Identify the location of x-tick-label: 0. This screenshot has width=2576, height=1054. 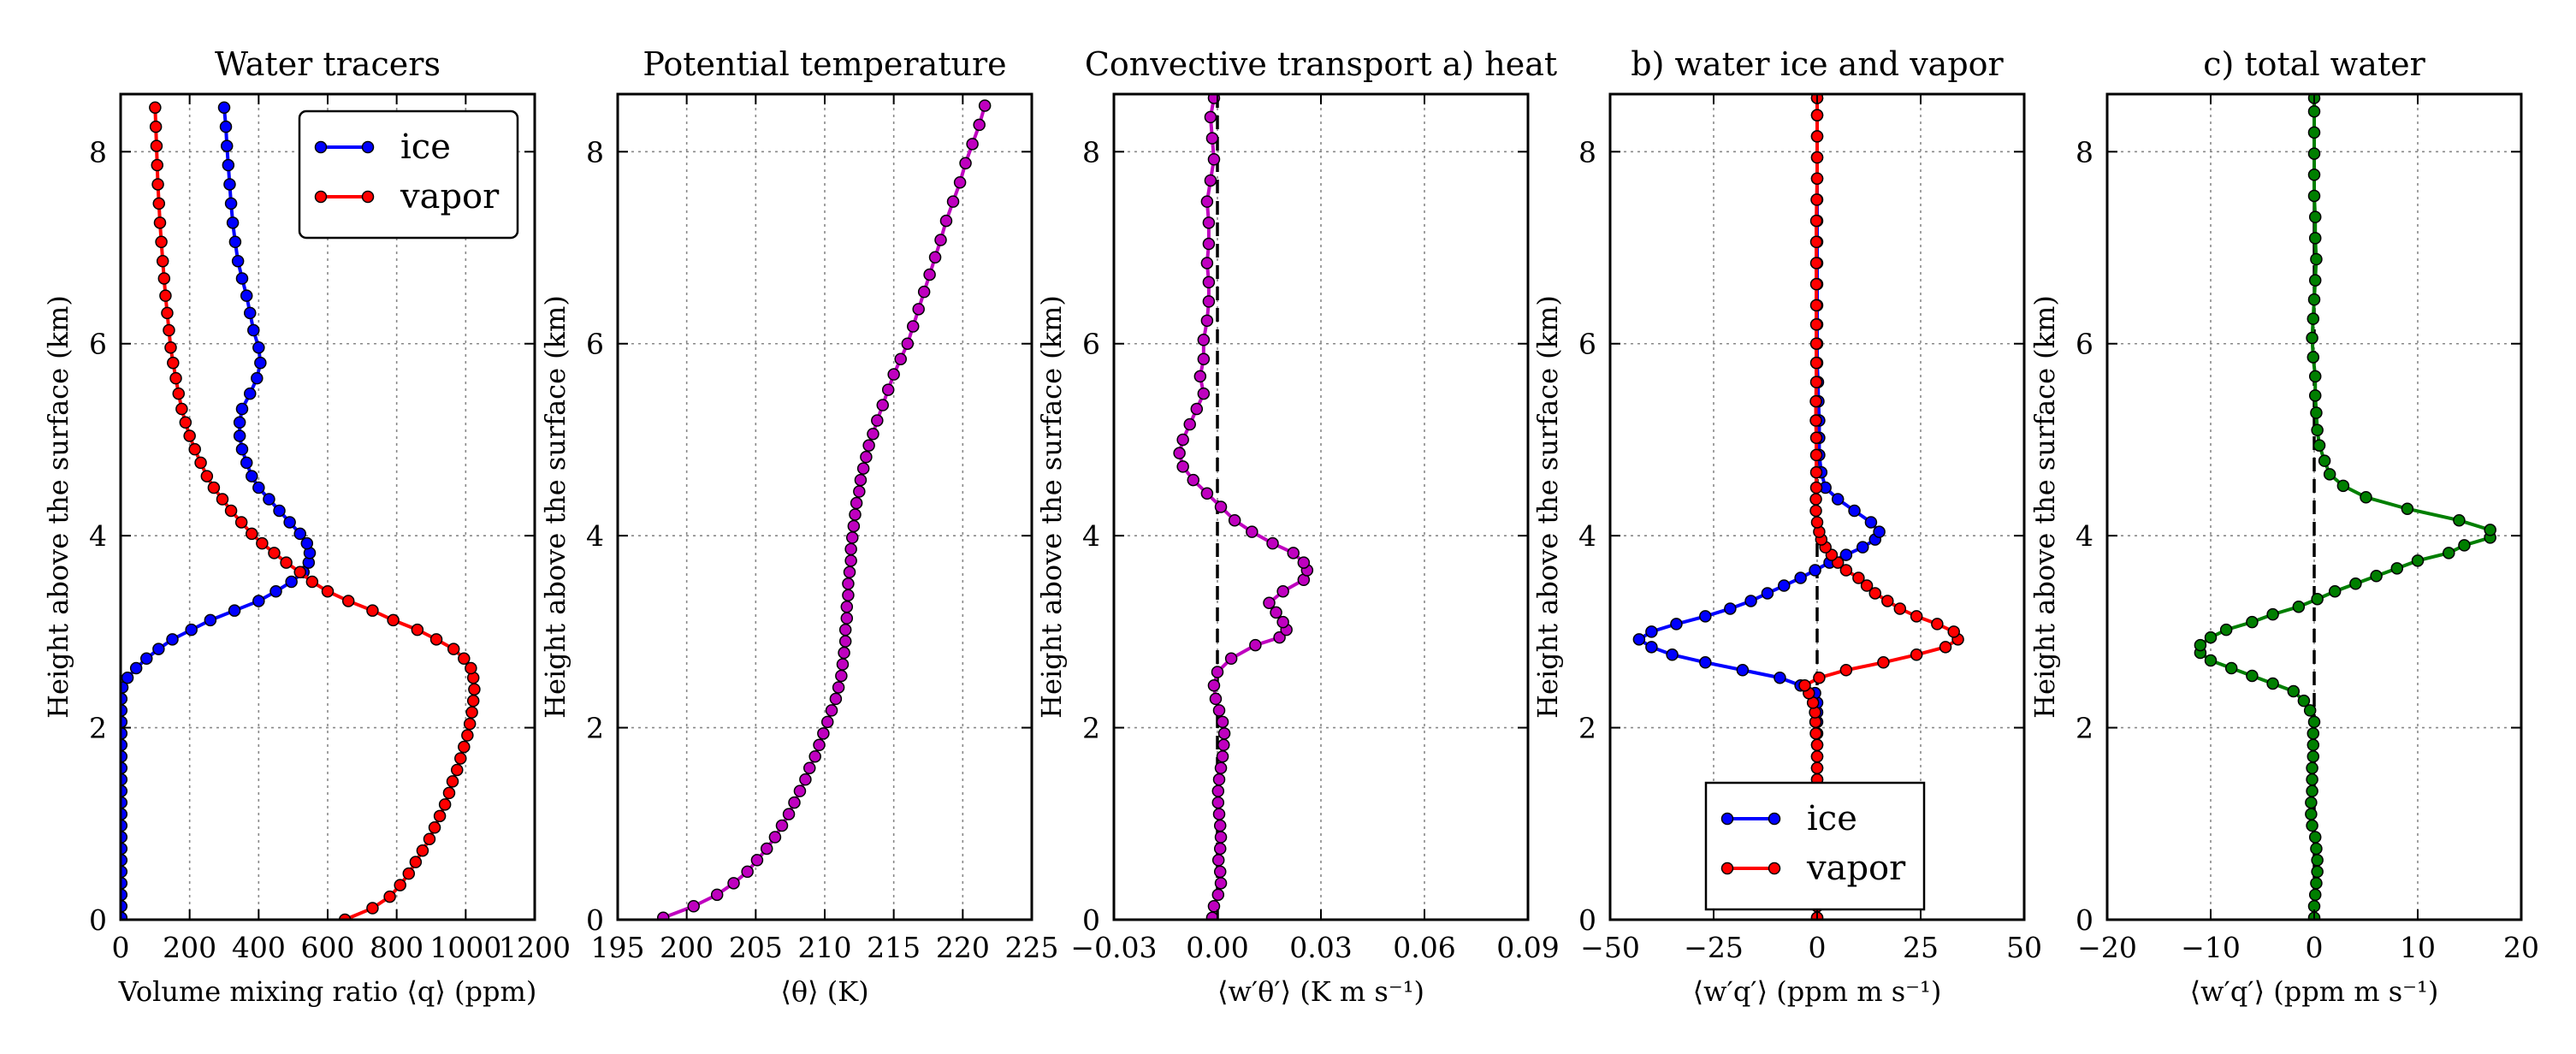
(121, 947).